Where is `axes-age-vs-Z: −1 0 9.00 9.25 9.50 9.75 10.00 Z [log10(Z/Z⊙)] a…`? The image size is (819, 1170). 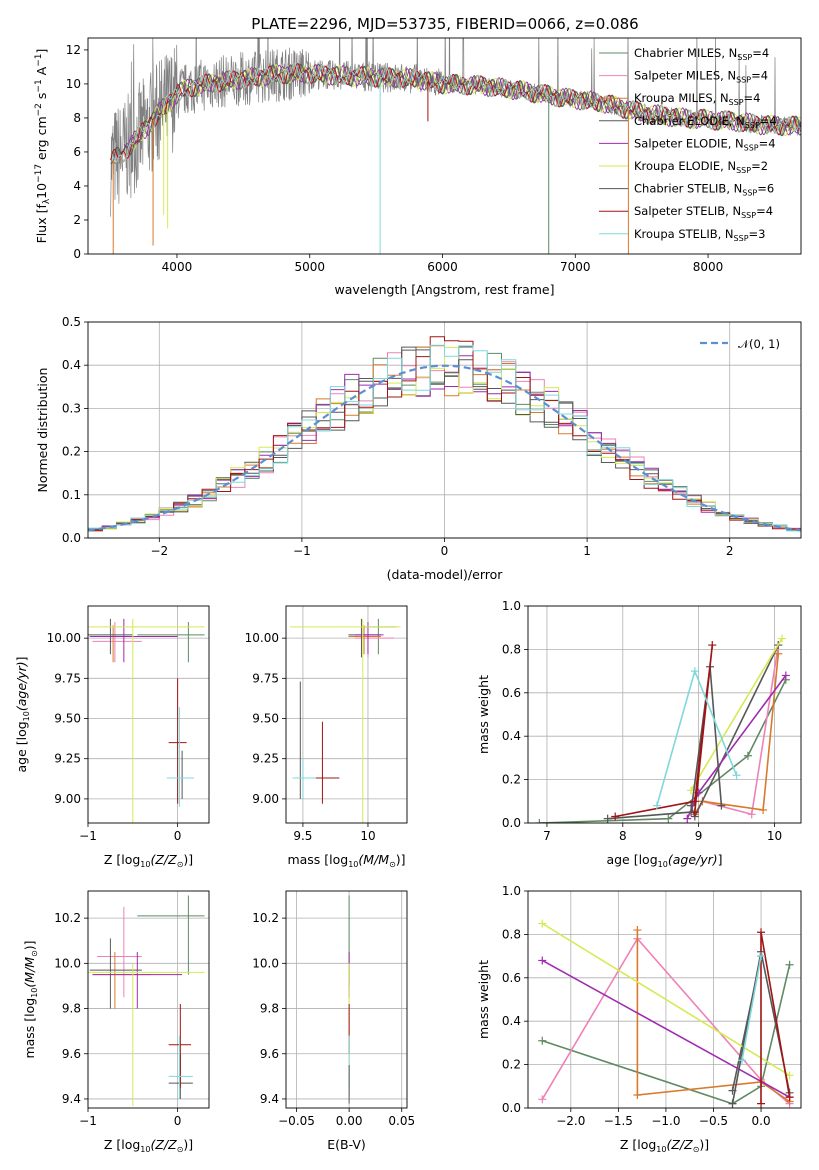
axes-age-vs-Z: −1 0 9.00 9.25 9.50 9.75 10.00 Z [log10(Z/Z⊙)] a… is located at coordinates (112, 737).